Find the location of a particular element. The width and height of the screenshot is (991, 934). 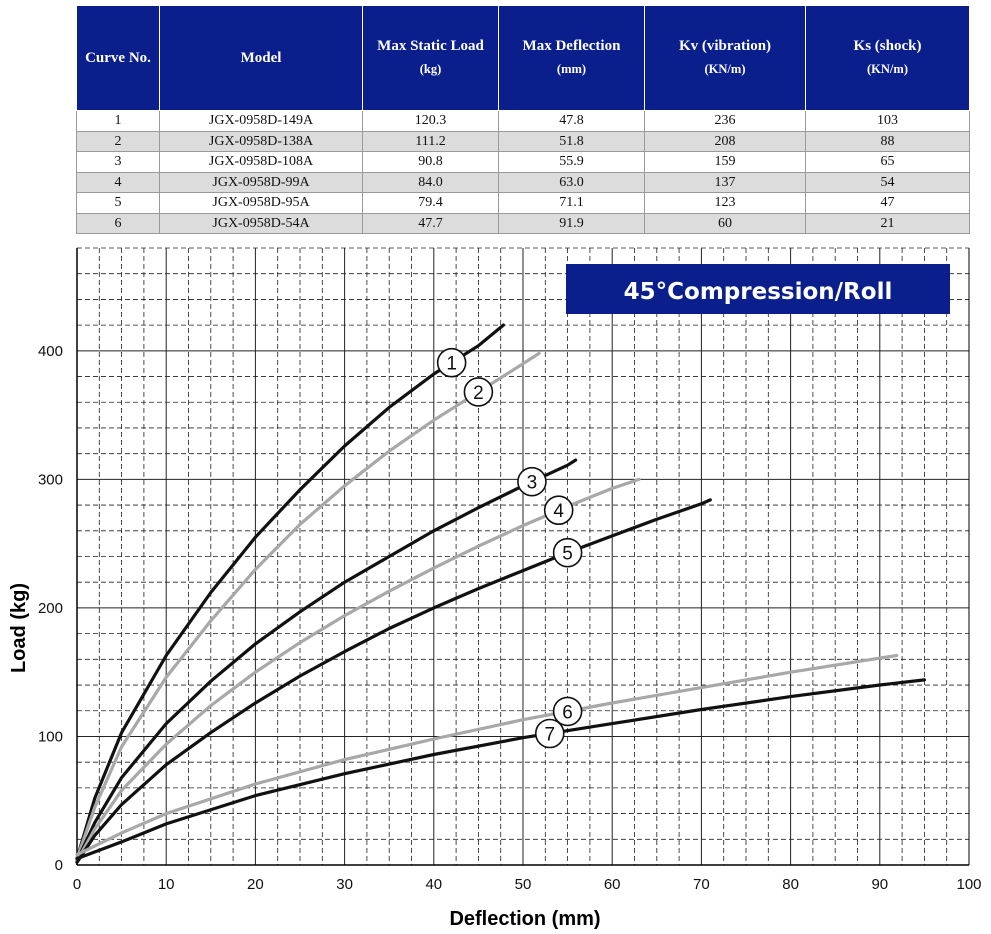

cell-ks: 21 is located at coordinates (887, 223).